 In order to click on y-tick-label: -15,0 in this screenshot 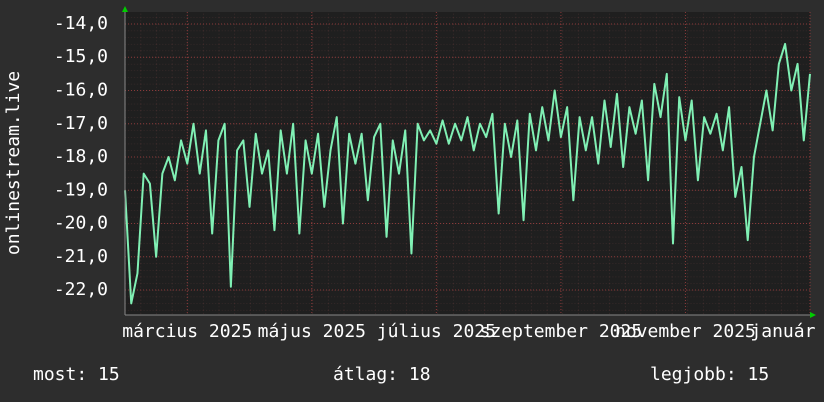, I will do `click(81, 56)`.